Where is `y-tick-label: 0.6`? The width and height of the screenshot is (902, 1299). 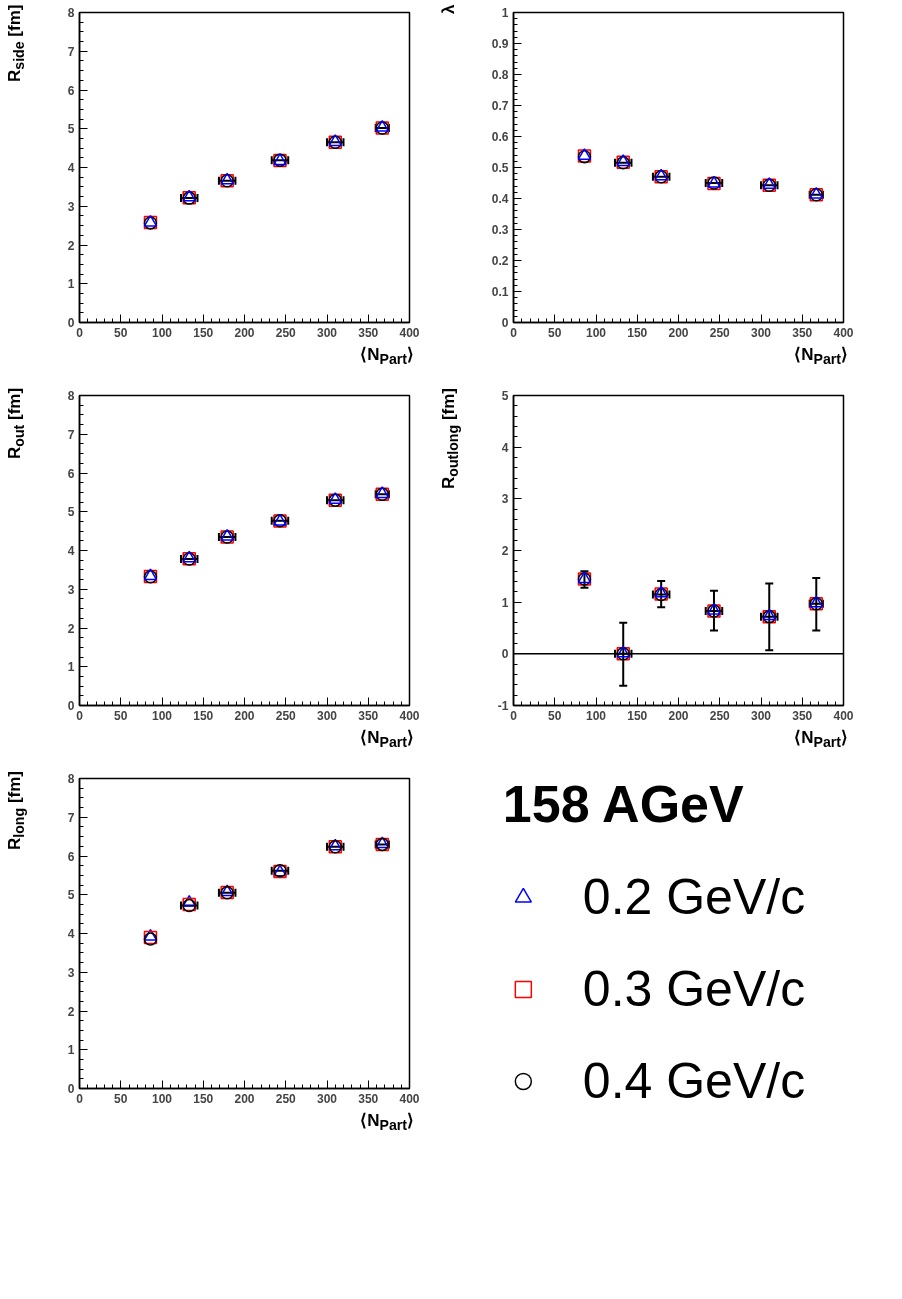
y-tick-label: 0.6 is located at coordinates (500, 137).